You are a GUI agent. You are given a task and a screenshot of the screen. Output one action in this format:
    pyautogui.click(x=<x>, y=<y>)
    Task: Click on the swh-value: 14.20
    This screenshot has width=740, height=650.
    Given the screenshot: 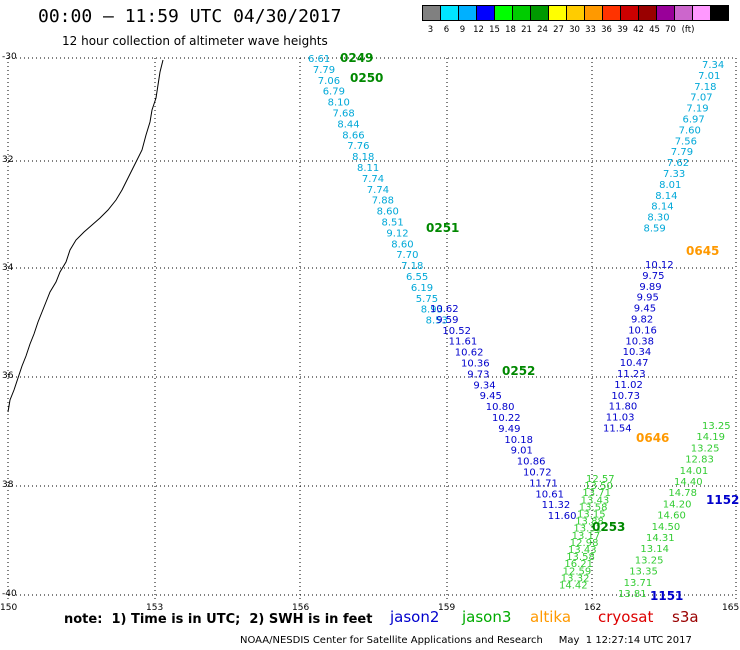 What is the action you would take?
    pyautogui.click(x=677, y=504)
    